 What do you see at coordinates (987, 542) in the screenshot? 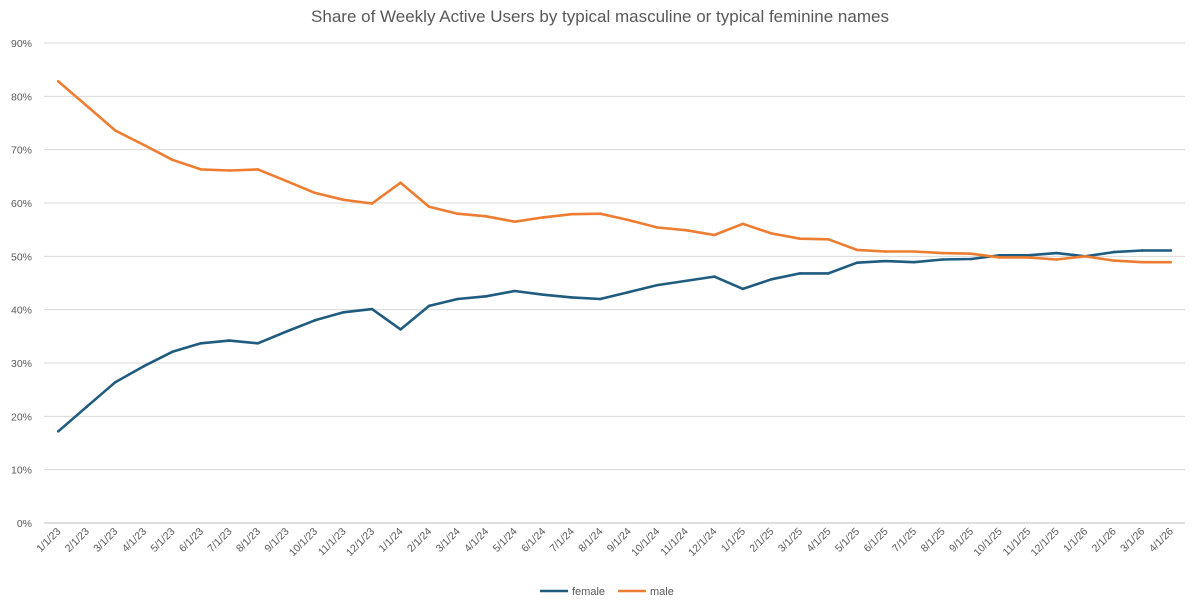
I see `x-tick-label: 10/1/25` at bounding box center [987, 542].